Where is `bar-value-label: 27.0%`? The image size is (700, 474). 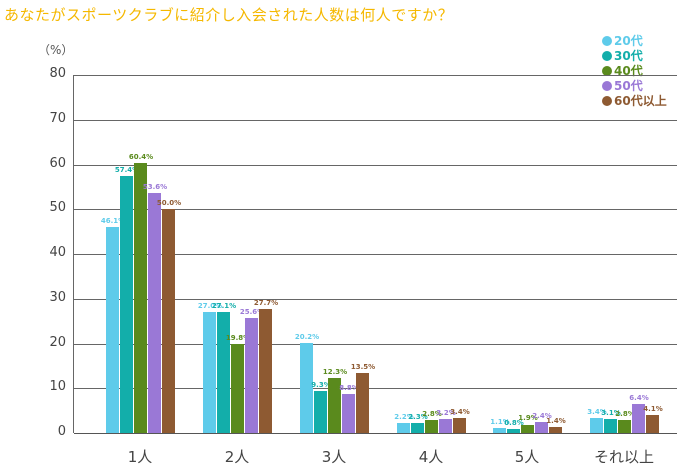 bar-value-label: 27.0% is located at coordinates (210, 306).